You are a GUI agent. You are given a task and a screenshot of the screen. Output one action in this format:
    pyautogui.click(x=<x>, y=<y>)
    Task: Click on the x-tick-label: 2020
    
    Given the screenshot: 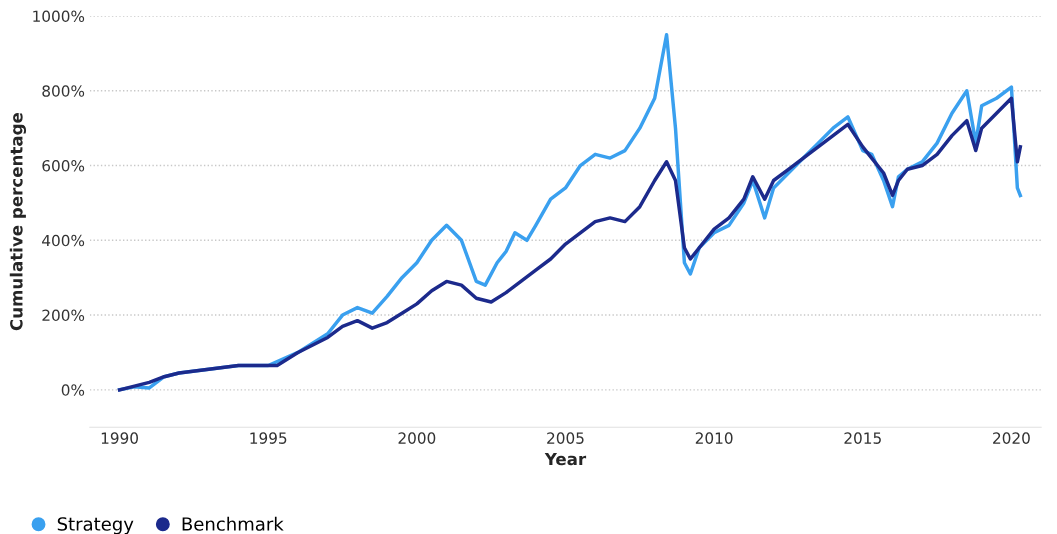 What is the action you would take?
    pyautogui.click(x=1011, y=438)
    